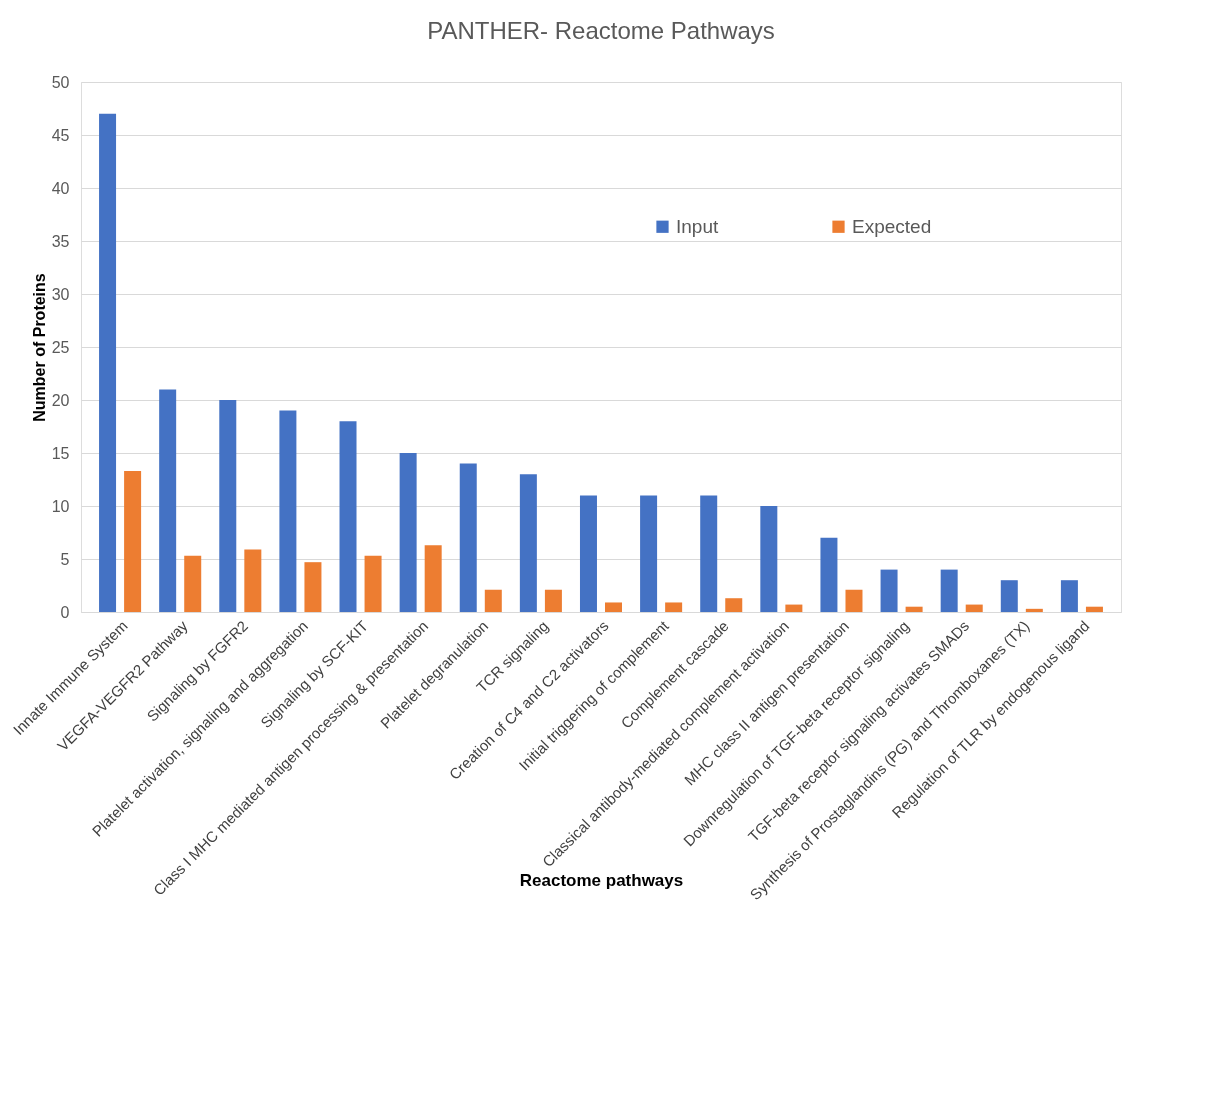 This screenshot has width=1221, height=1108. Describe the element at coordinates (60, 82) in the screenshot. I see `y-tick-label: 50` at that location.